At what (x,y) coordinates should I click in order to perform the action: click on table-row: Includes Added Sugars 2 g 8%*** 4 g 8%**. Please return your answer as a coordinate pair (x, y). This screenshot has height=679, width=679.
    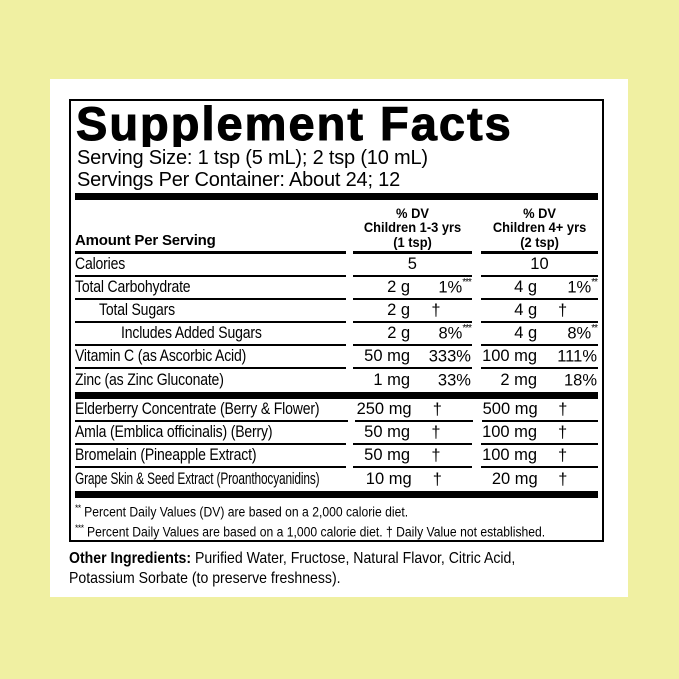
    Looking at the image, I should click on (336, 334).